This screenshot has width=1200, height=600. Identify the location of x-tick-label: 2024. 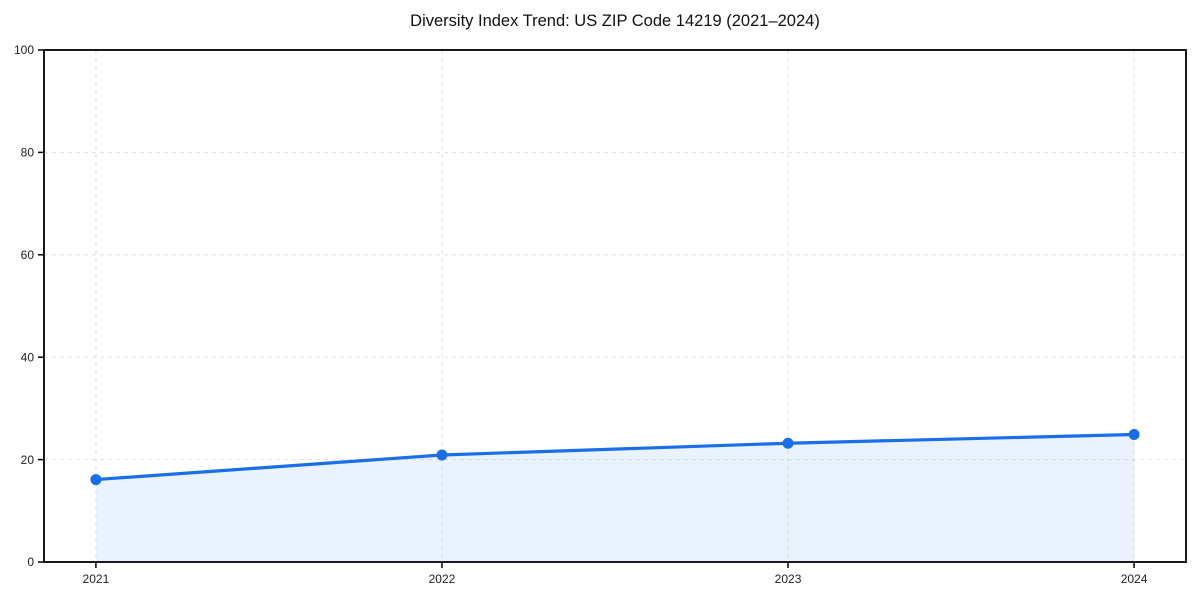
(1134, 579).